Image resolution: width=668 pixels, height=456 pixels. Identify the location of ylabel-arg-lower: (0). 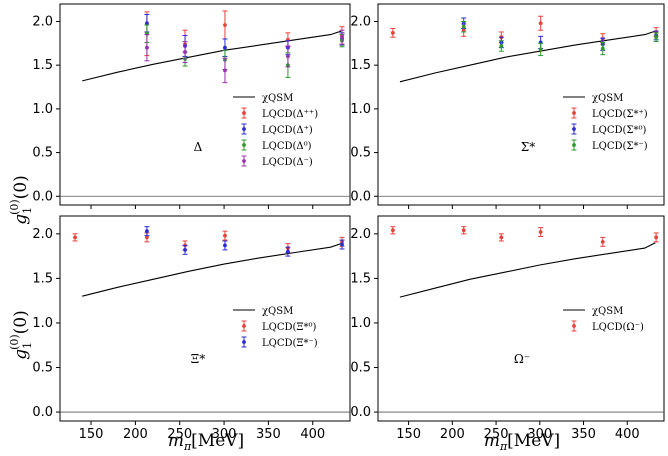
(21, 322).